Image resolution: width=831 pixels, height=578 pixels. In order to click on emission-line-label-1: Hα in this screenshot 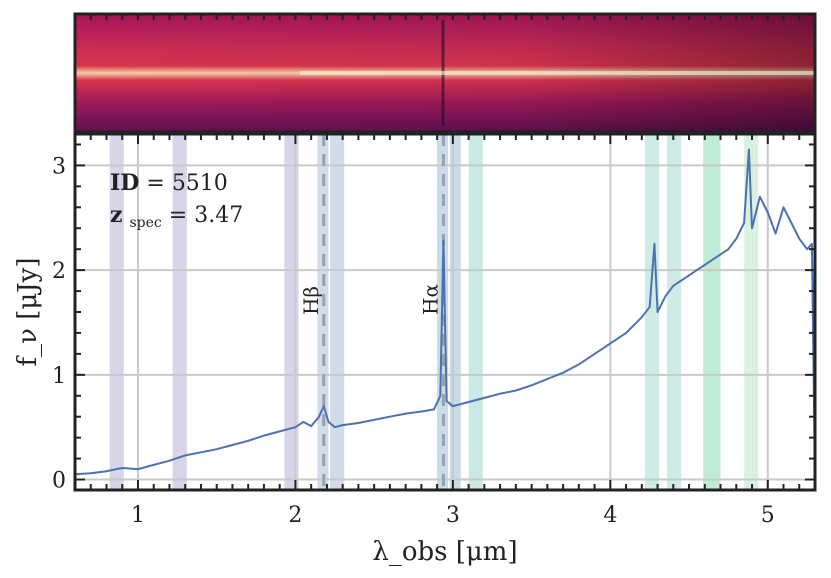, I will do `click(430, 299)`.